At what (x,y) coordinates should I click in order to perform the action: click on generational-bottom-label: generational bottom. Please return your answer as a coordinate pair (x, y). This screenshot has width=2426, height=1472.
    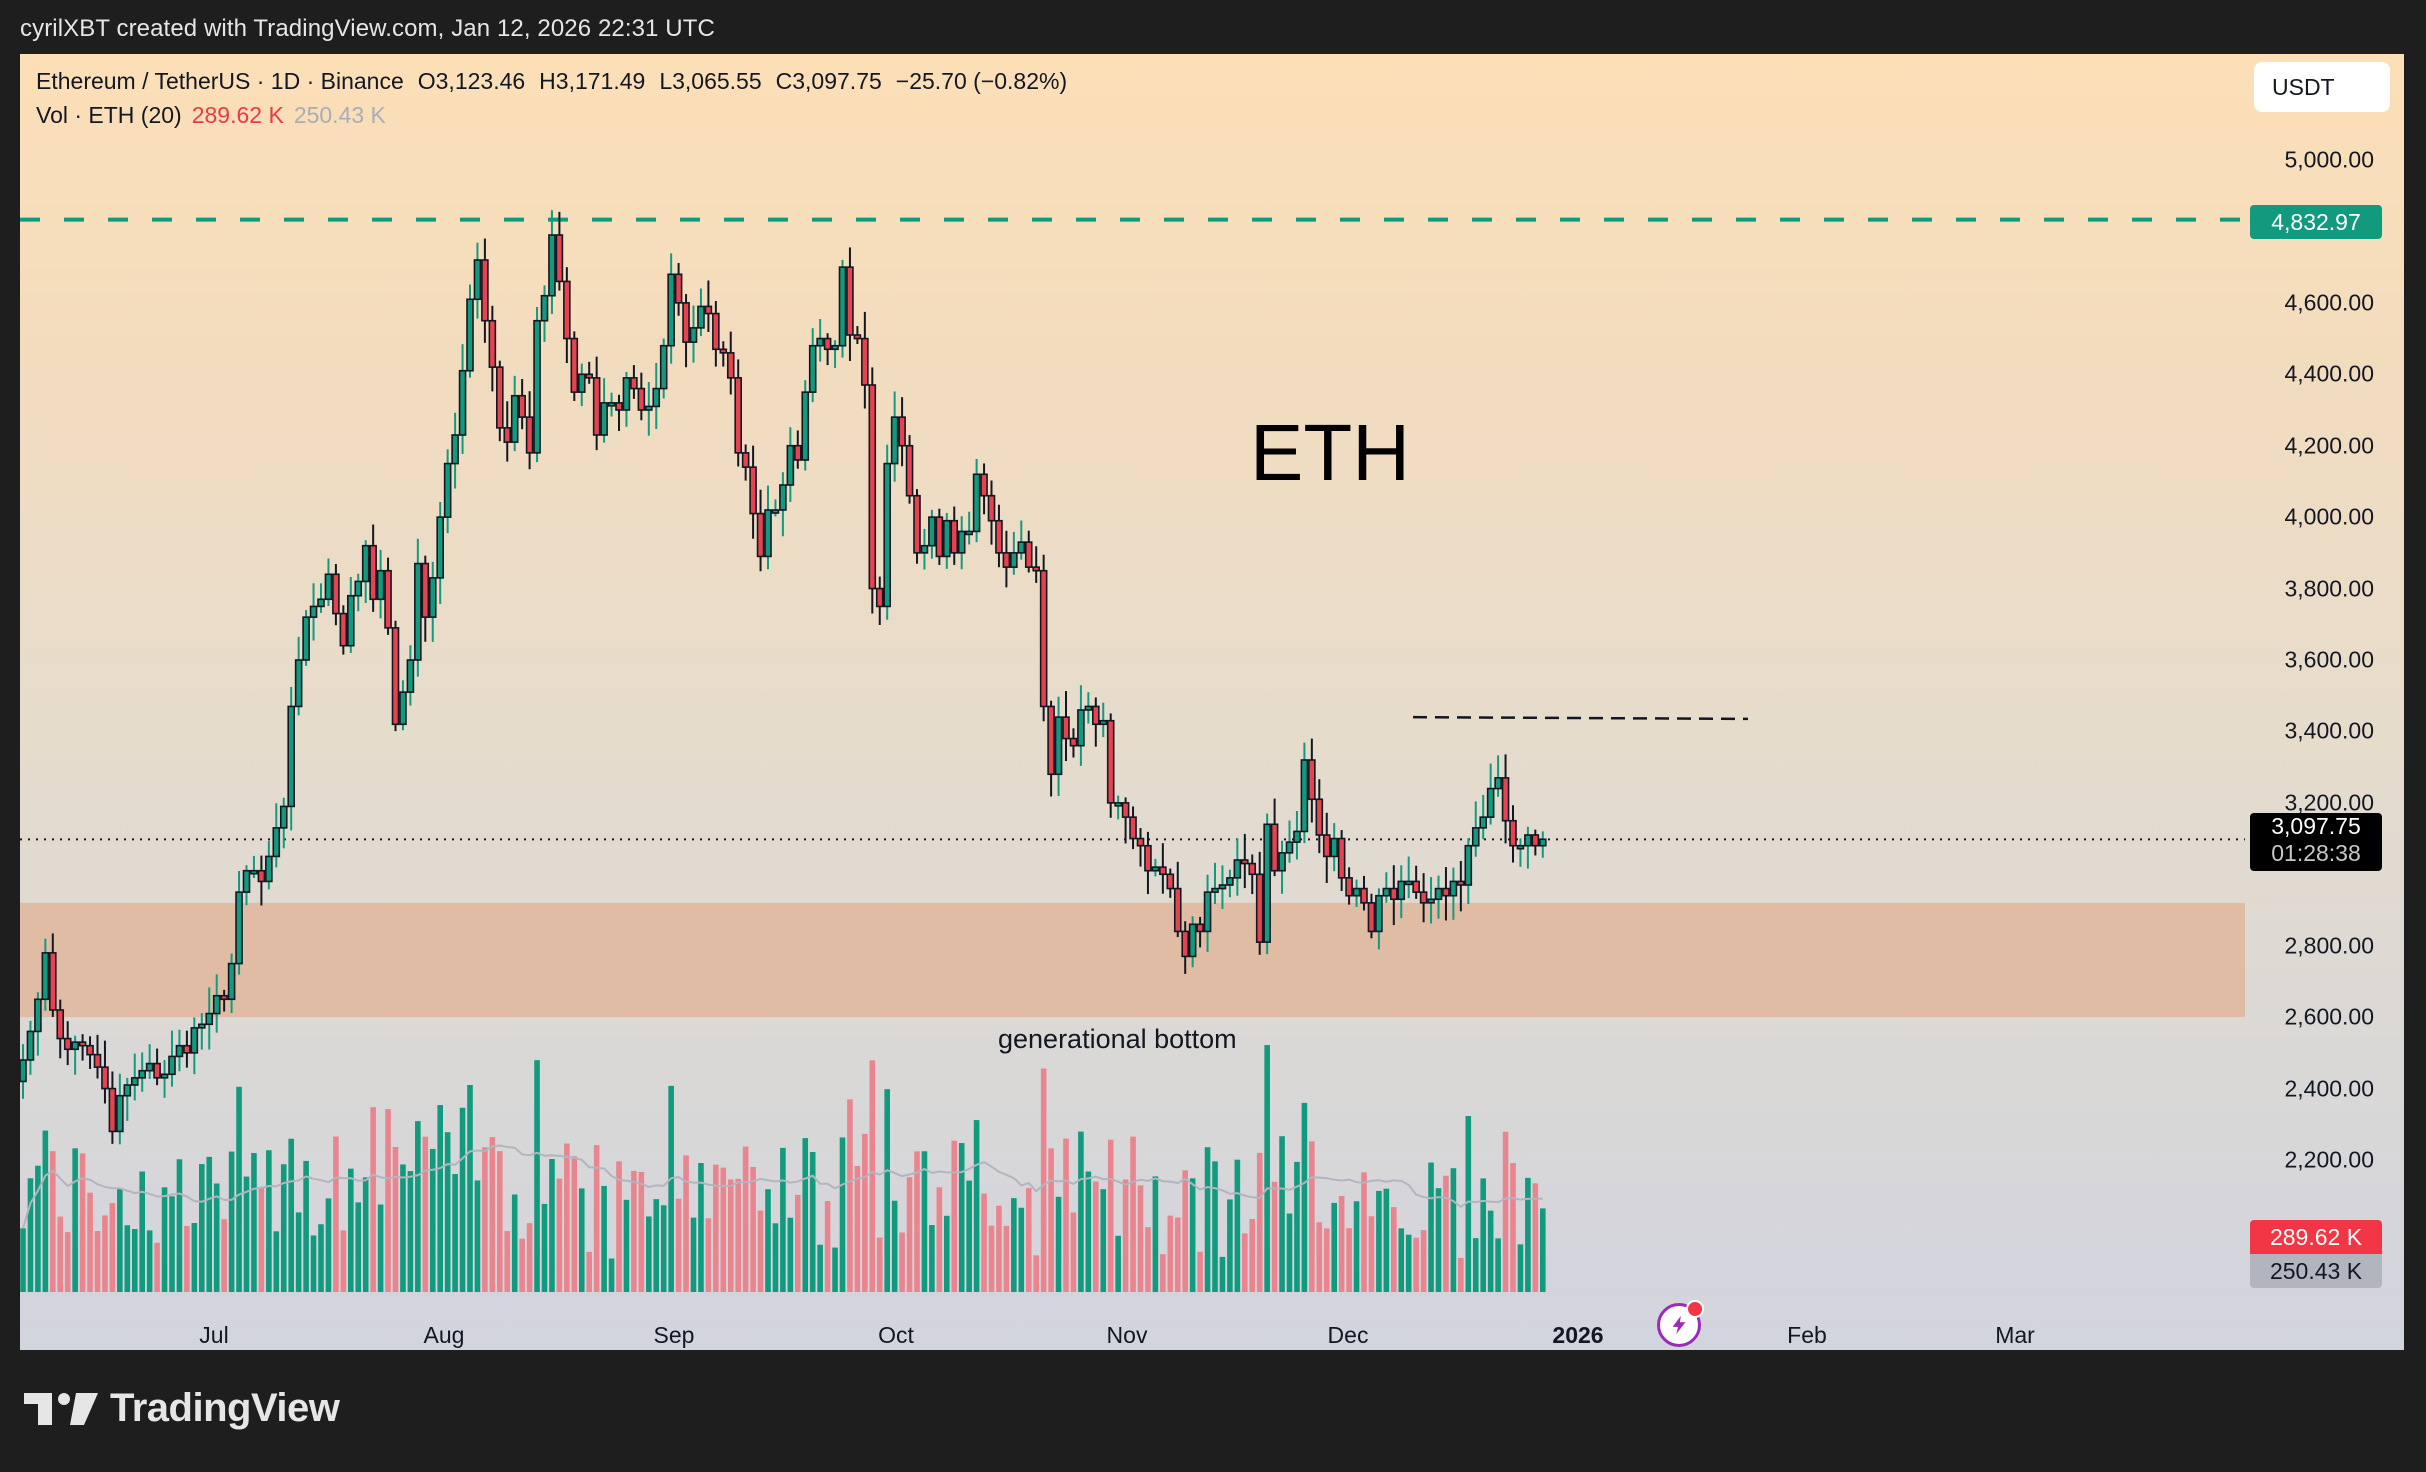
    Looking at the image, I should click on (1117, 1039).